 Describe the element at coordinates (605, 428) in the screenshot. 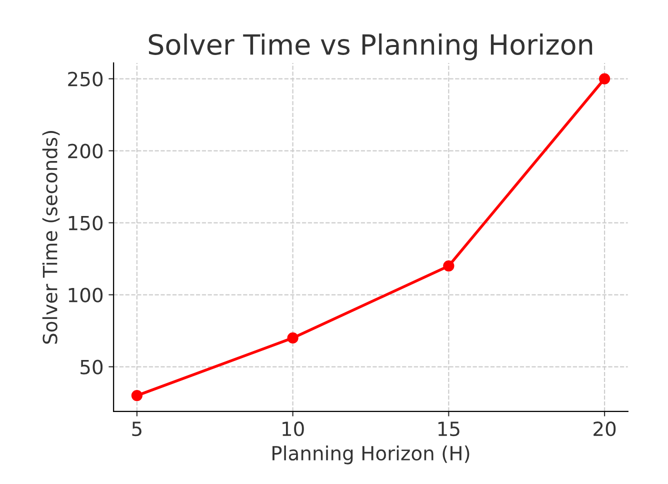

I see `x-tick-label: 20` at that location.